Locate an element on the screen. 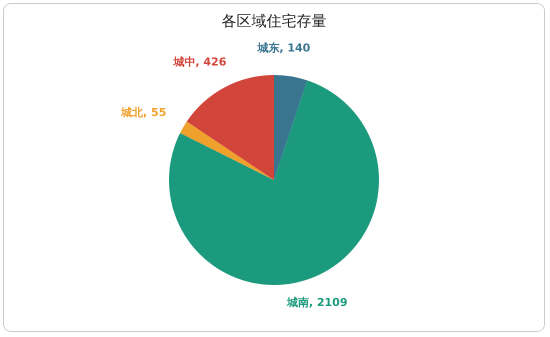 Image resolution: width=550 pixels, height=337 pixels. data-label: , 55 is located at coordinates (154, 113).